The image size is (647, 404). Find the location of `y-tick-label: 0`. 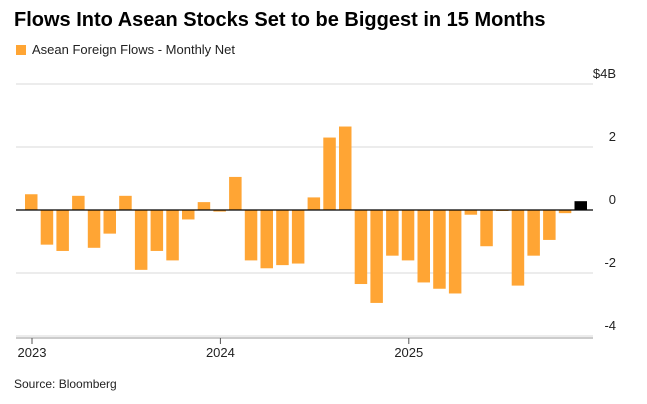

y-tick-label: 0 is located at coordinates (612, 199).